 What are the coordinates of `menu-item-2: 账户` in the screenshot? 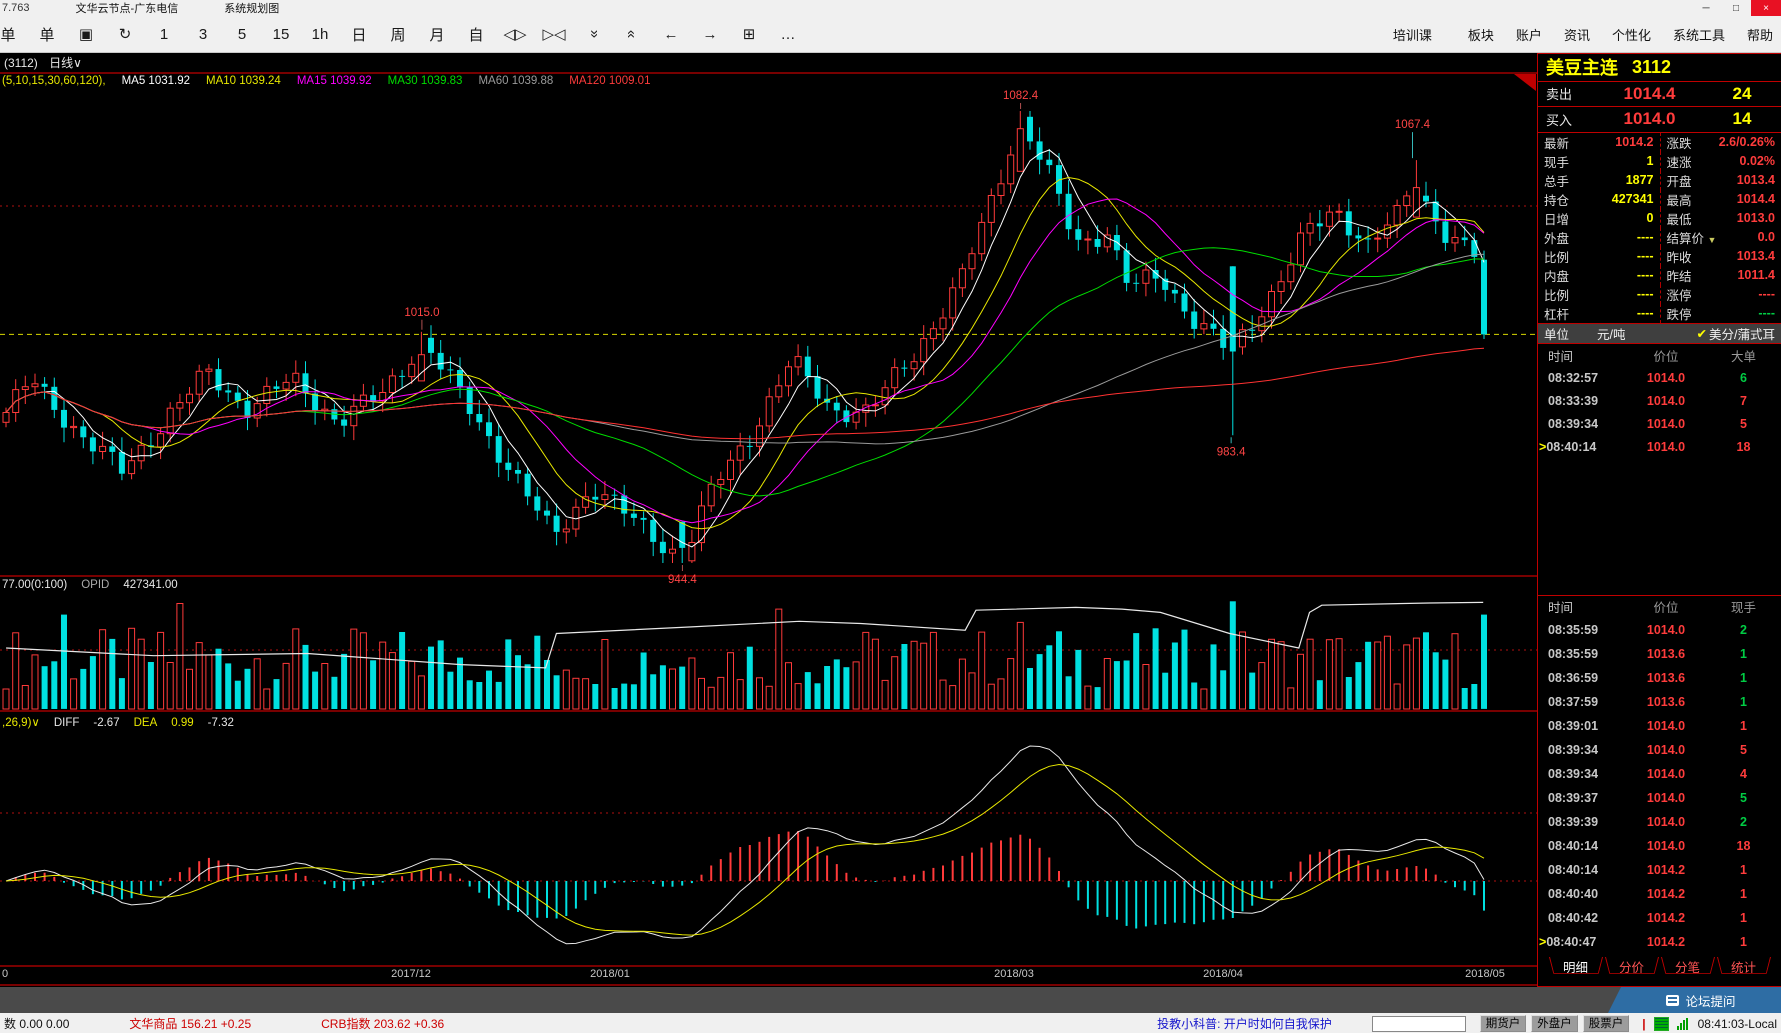 It's located at (1528, 35).